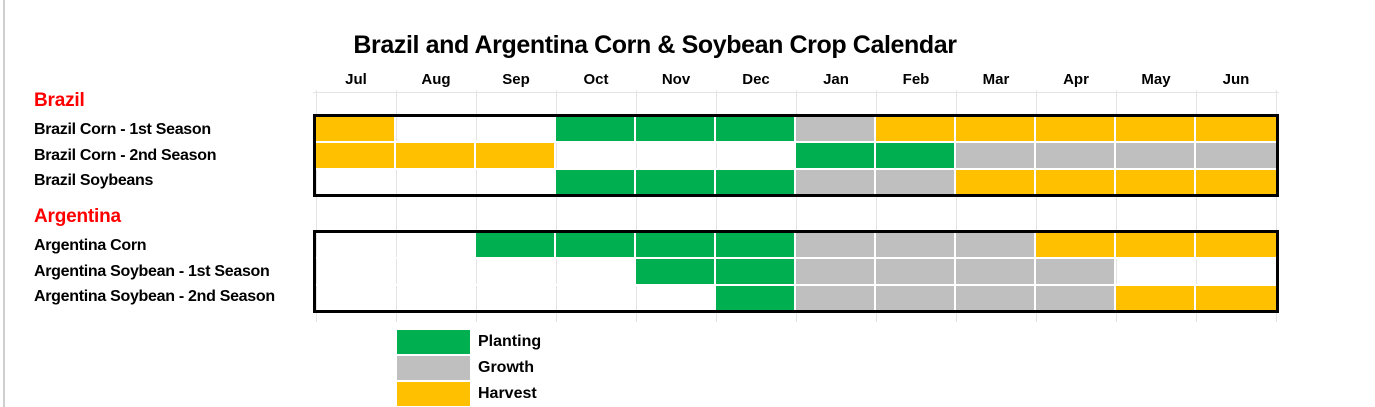 This screenshot has height=407, width=1375. Describe the element at coordinates (77, 216) in the screenshot. I see `section-header-argentina: Argentina` at that location.